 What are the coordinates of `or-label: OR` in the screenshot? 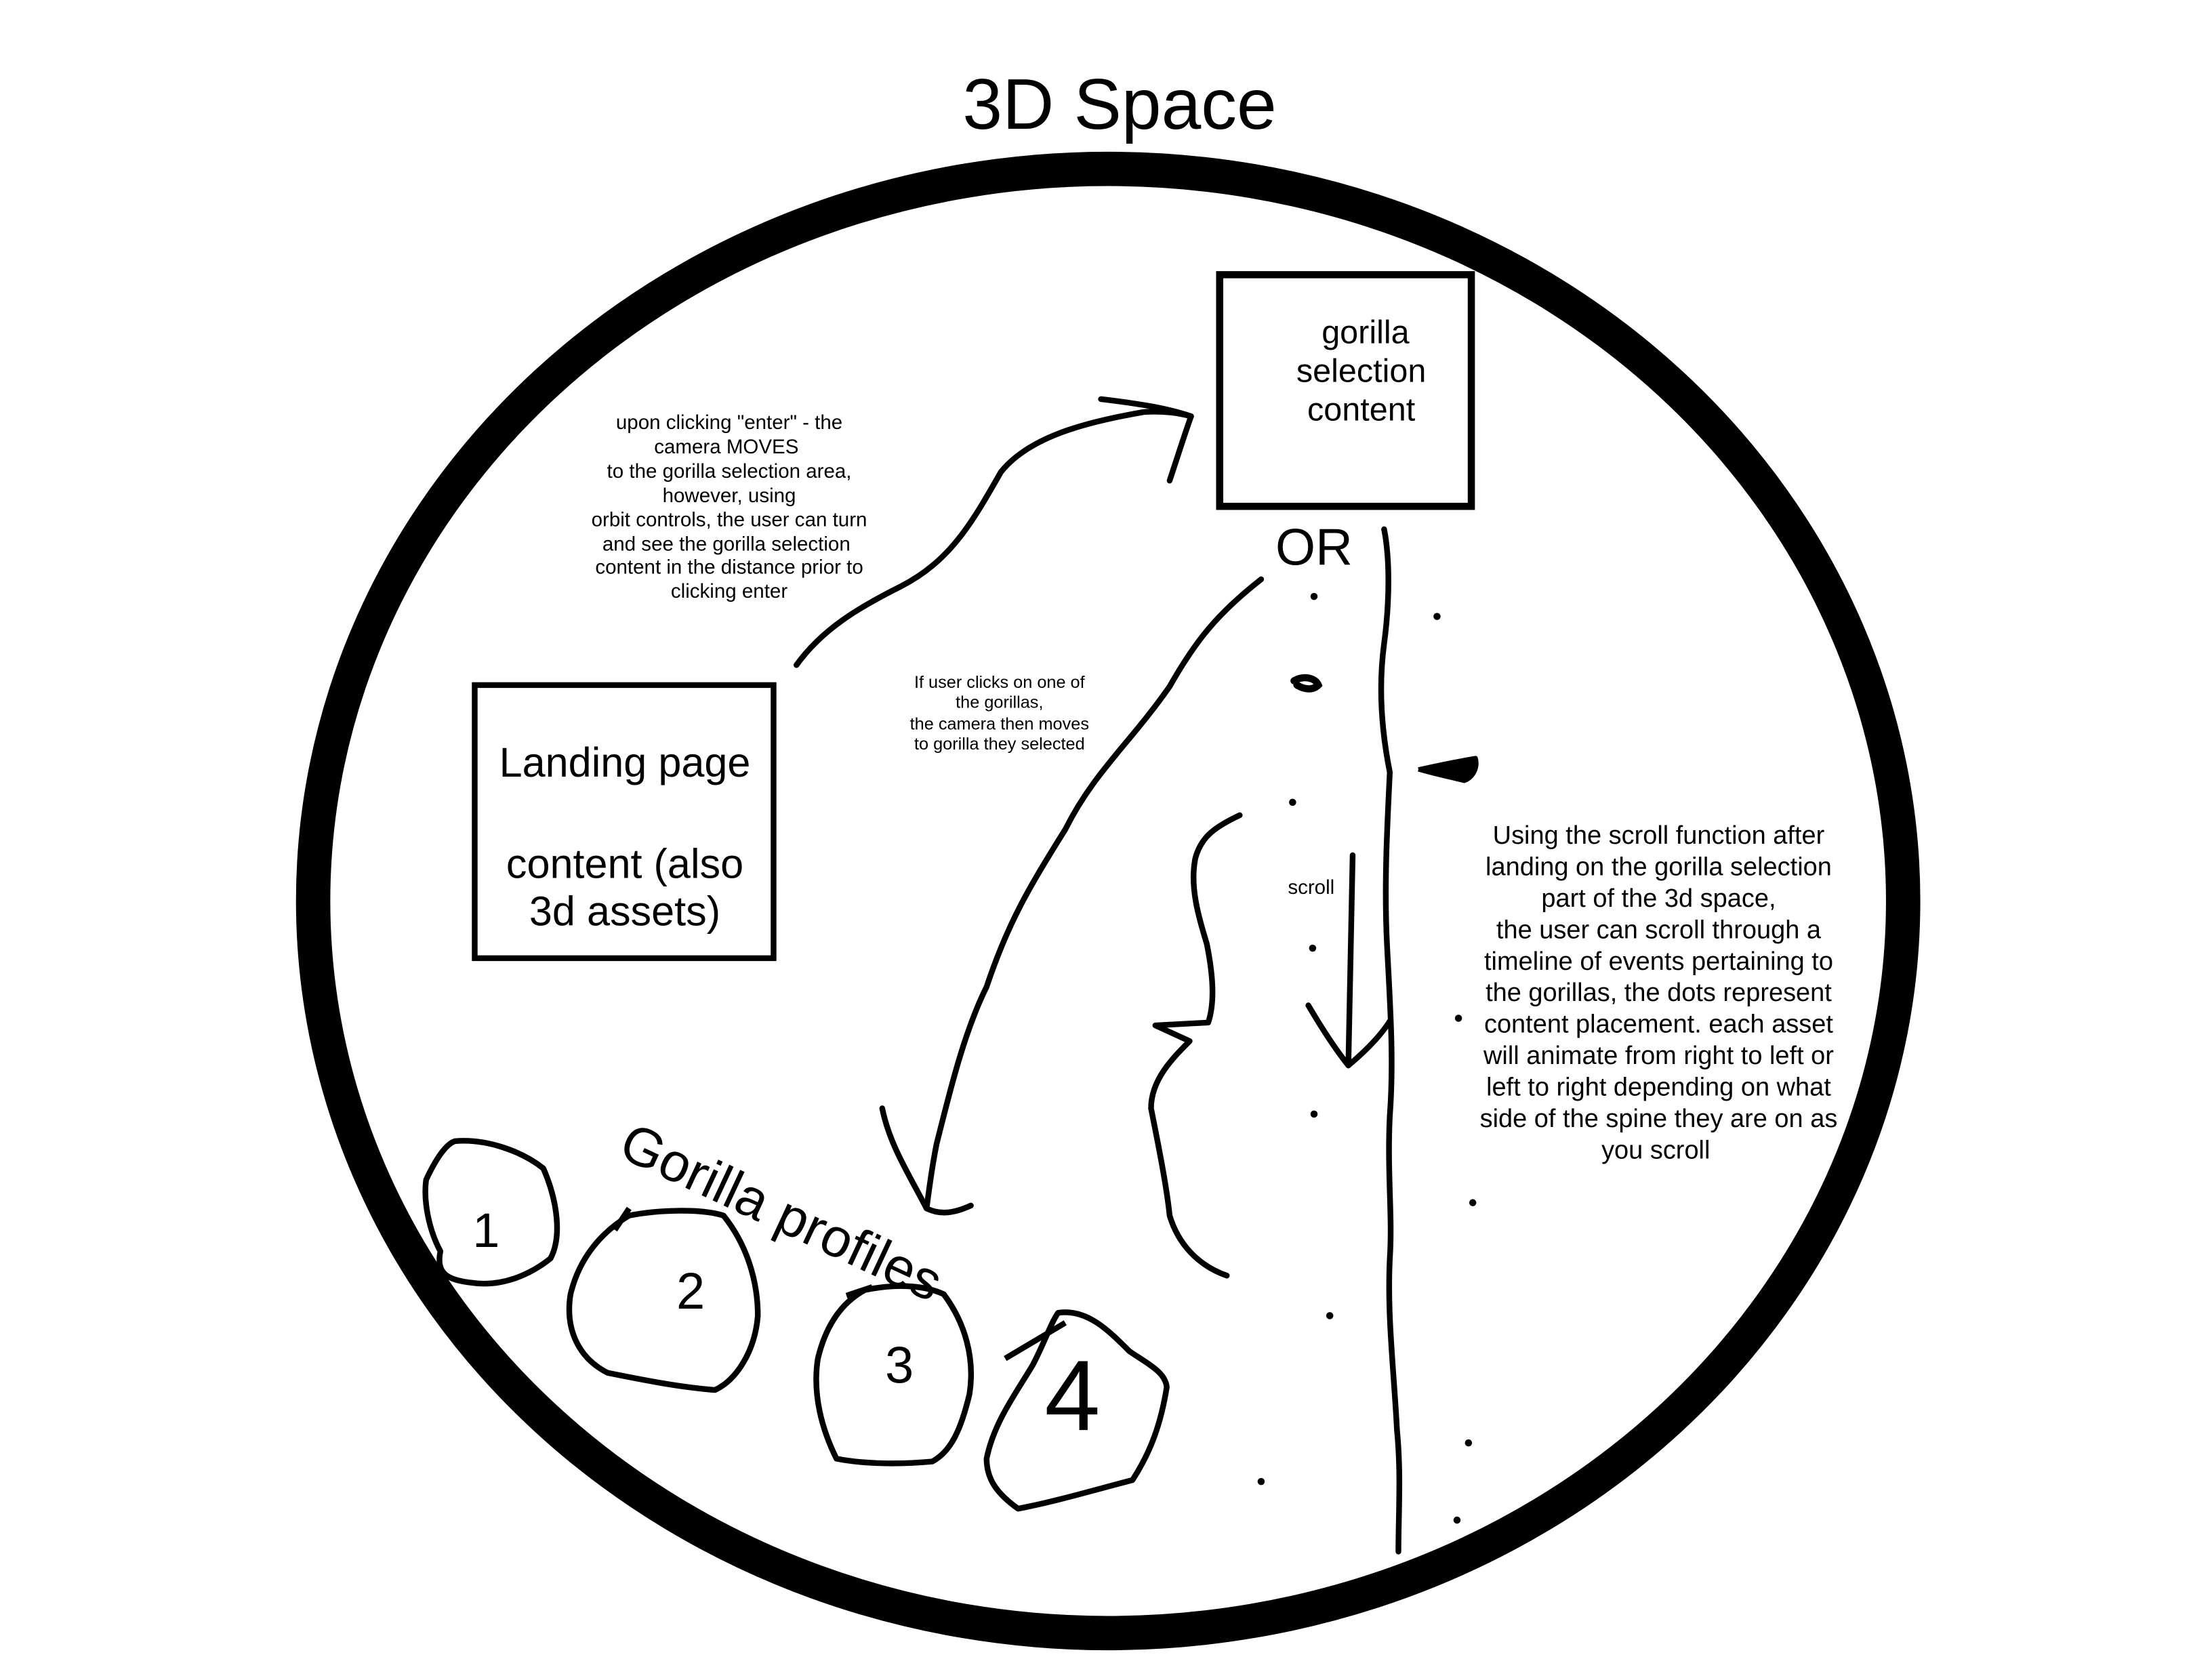 It's located at (1314, 548).